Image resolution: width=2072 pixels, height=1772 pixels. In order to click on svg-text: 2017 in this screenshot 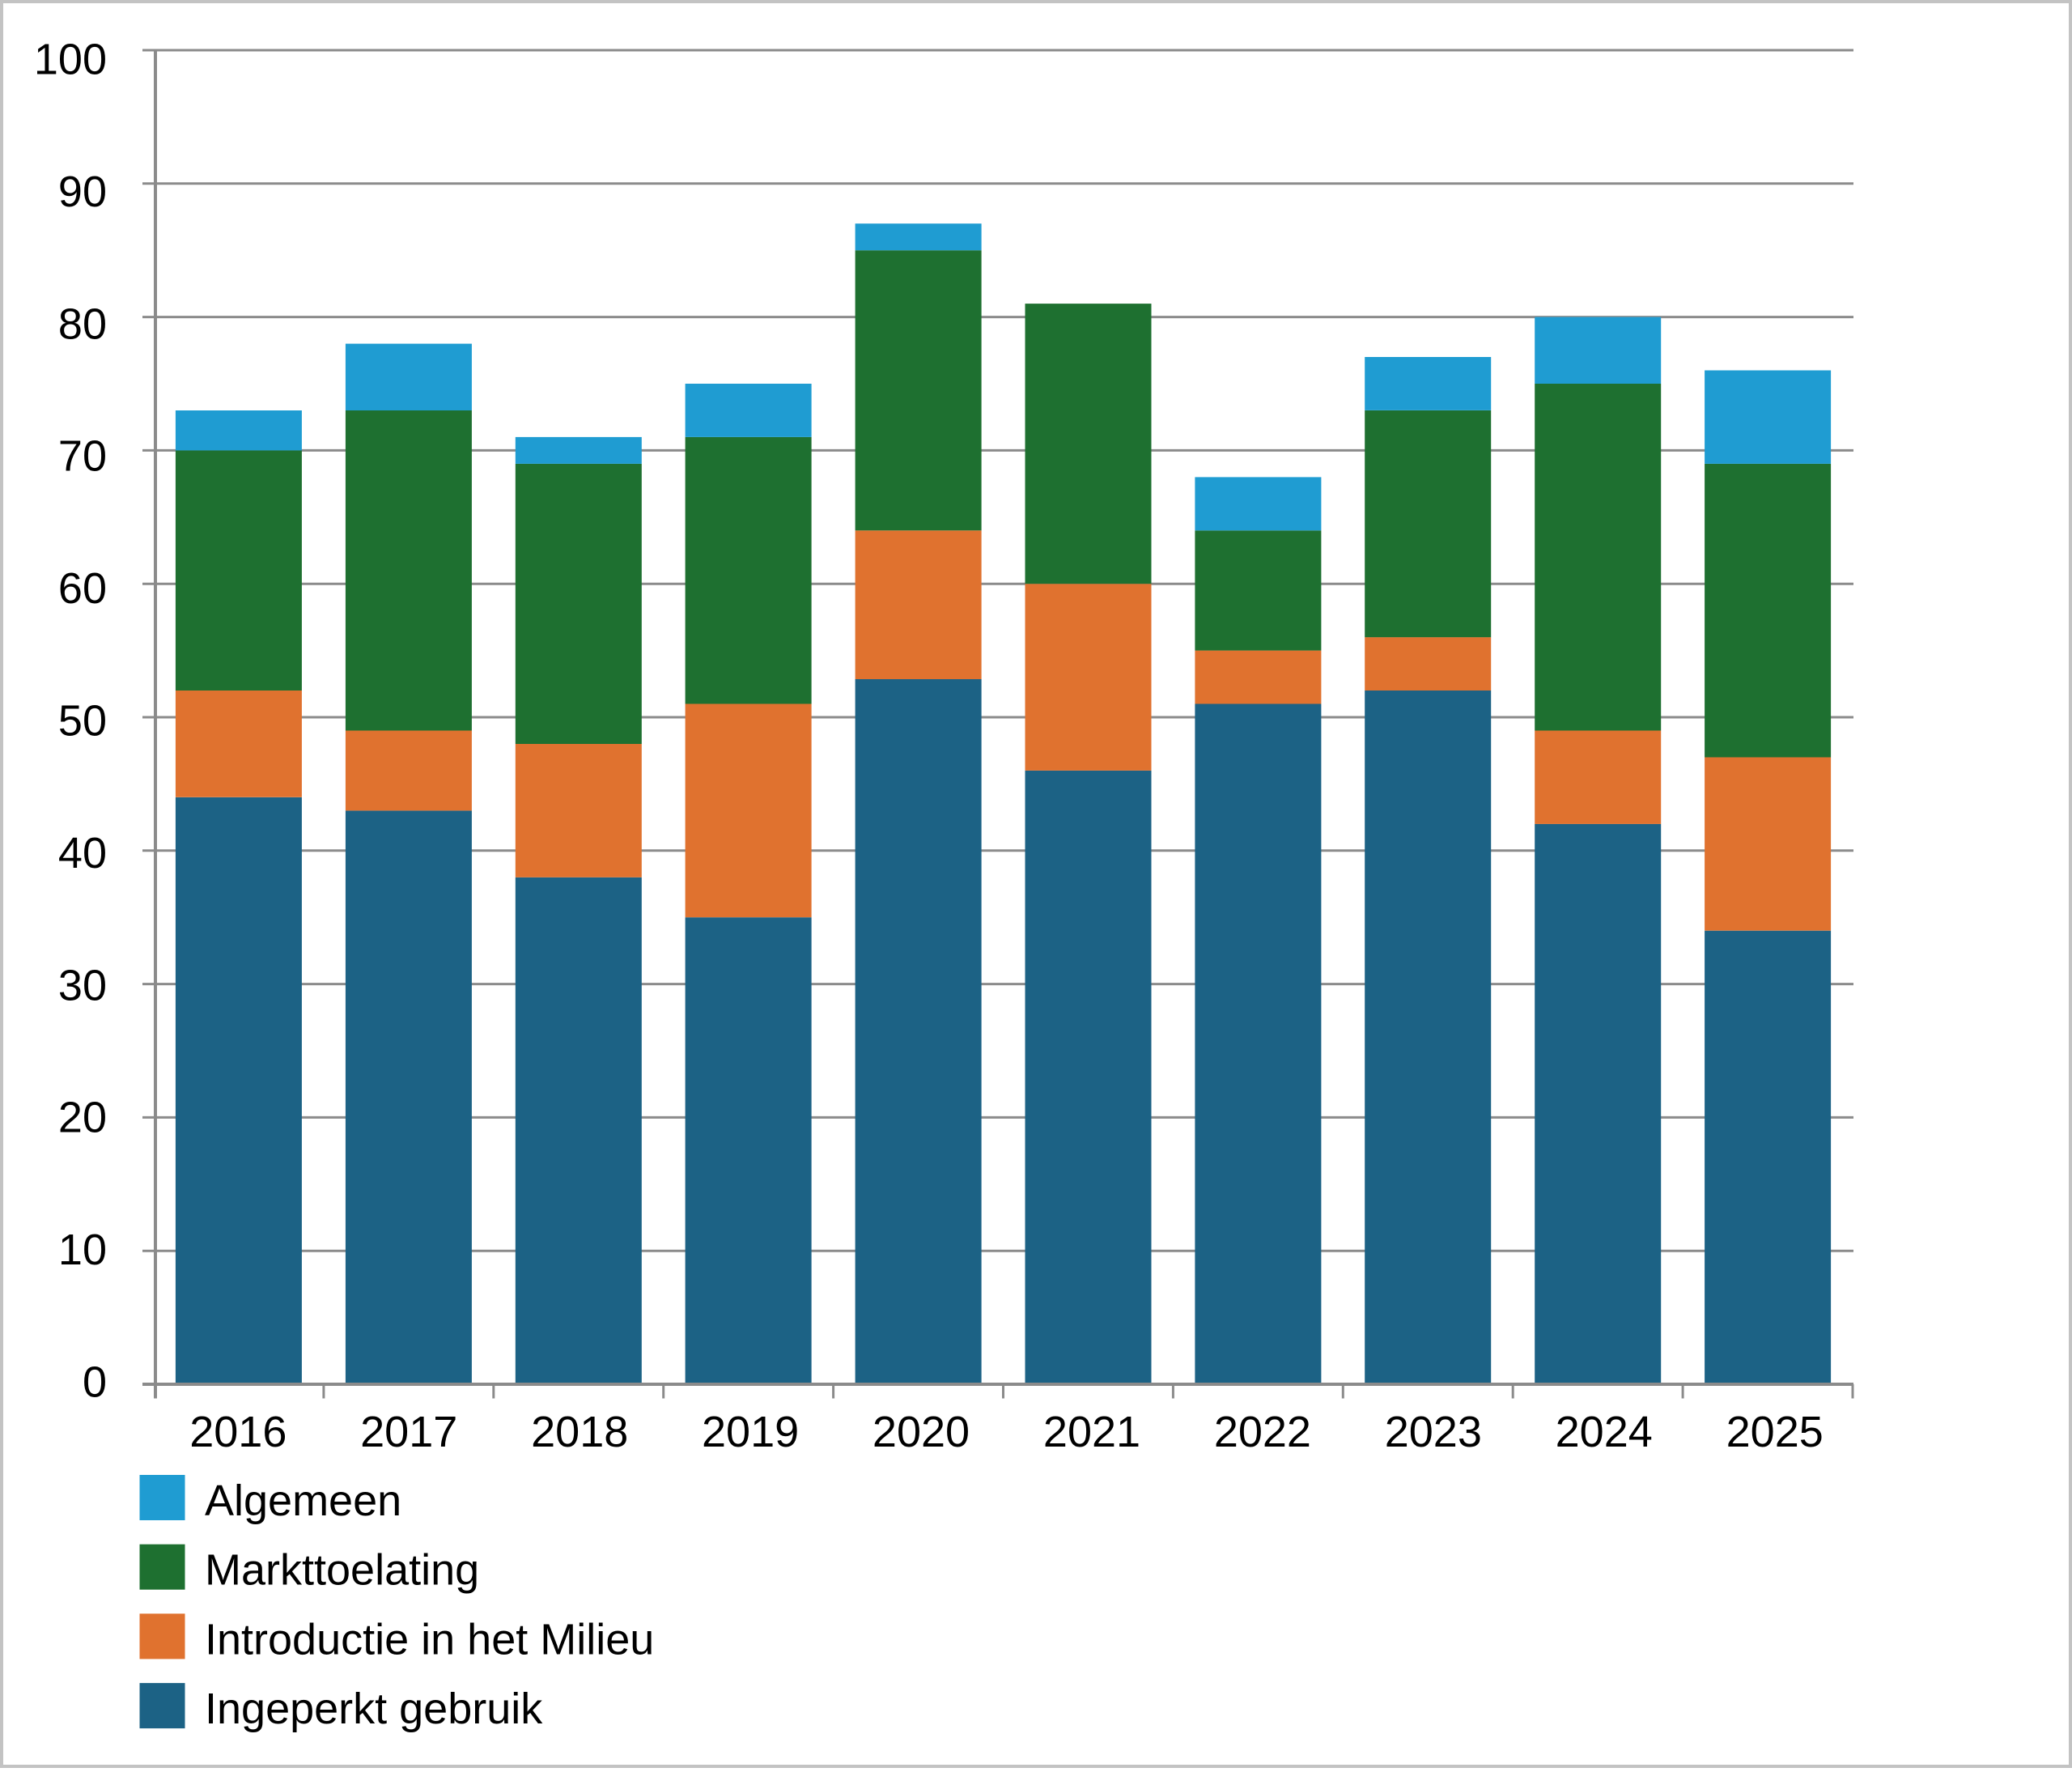, I will do `click(408, 1432)`.